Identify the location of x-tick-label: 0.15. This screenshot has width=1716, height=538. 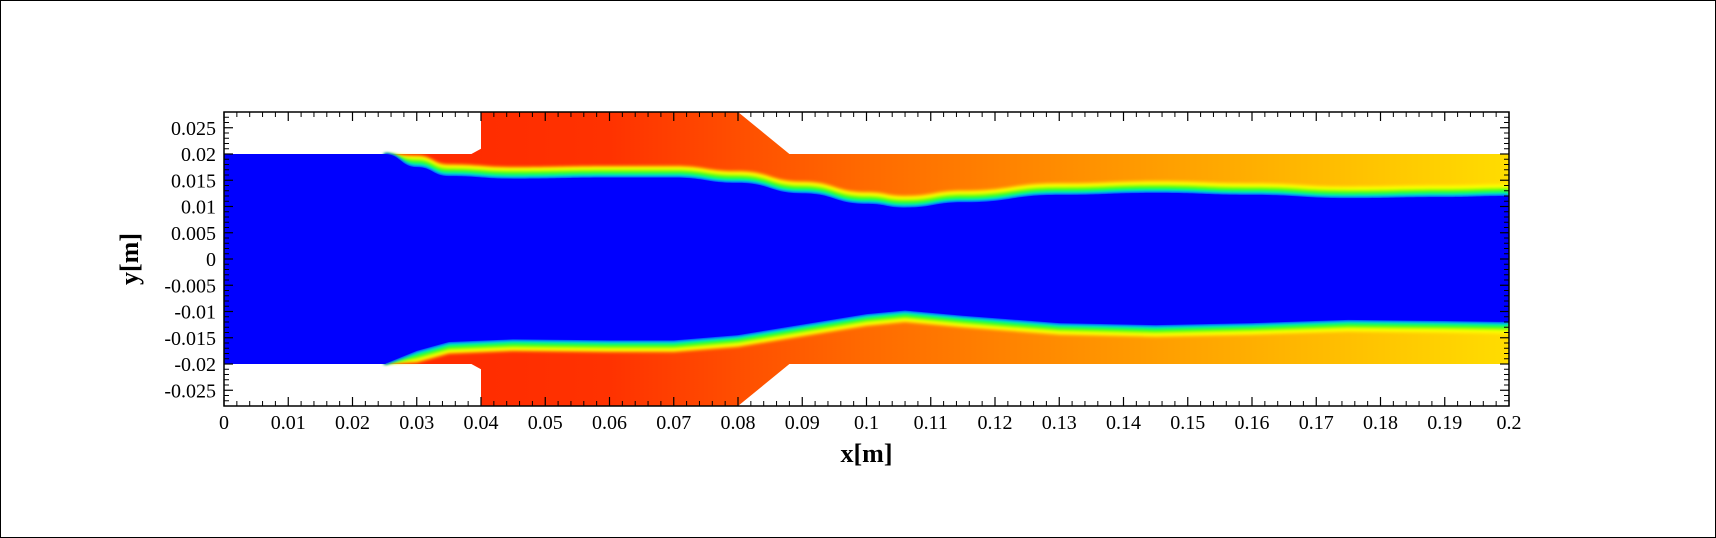
(1187, 423).